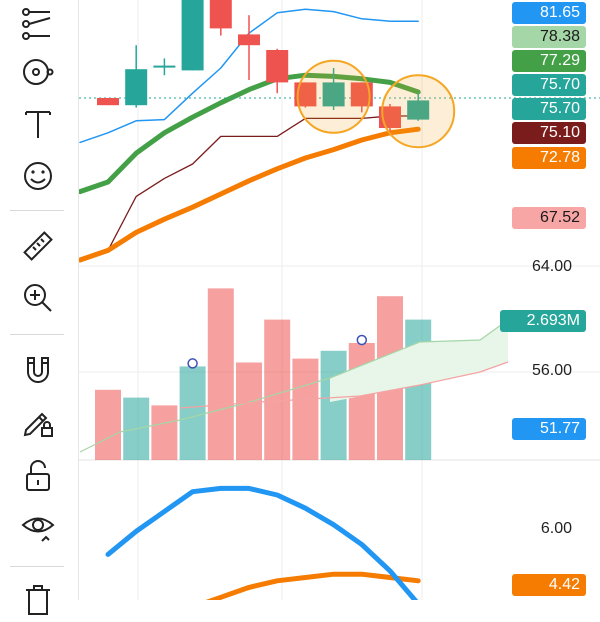  Describe the element at coordinates (38, 526) in the screenshot. I see `eye-hide-icon` at that location.